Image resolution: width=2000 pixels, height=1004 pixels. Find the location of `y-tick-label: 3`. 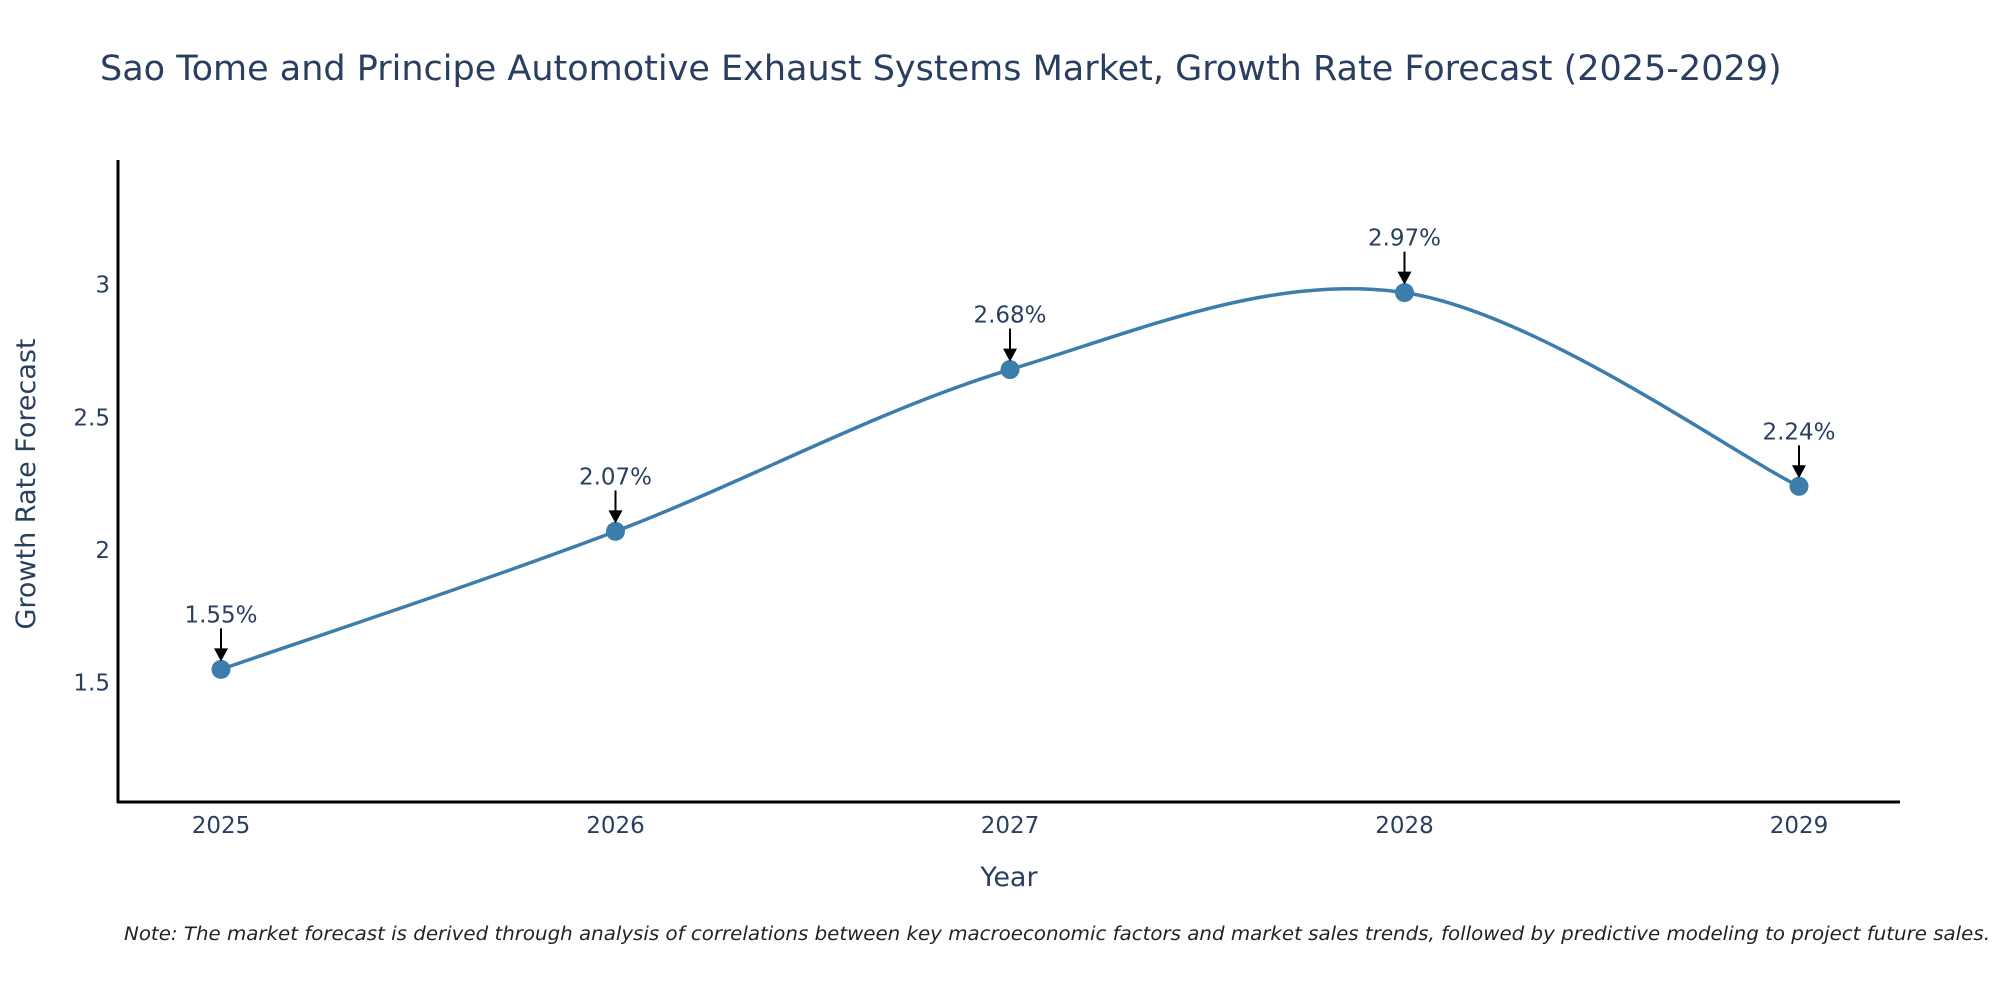

y-tick-label: 3 is located at coordinates (102, 286).